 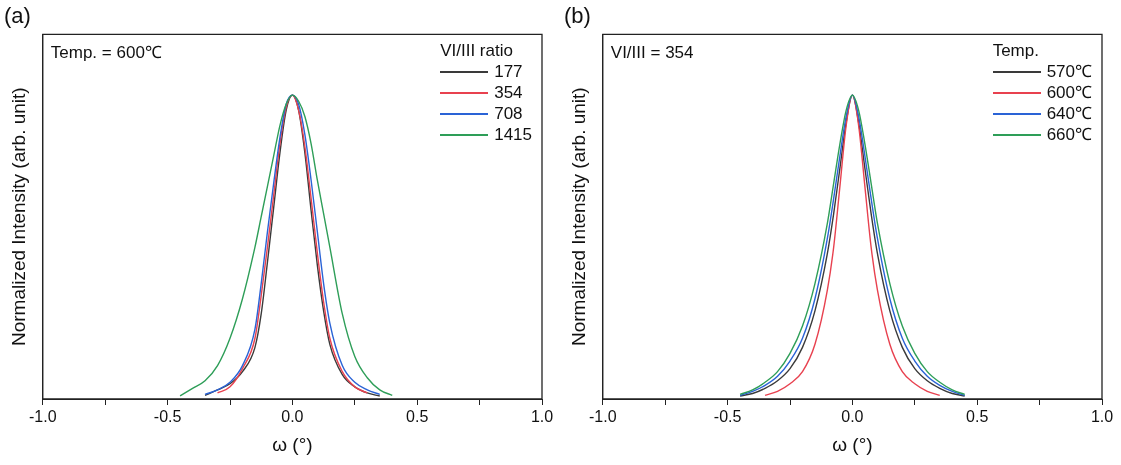 What do you see at coordinates (652, 52) in the screenshot?
I see `text: VI/III = 354` at bounding box center [652, 52].